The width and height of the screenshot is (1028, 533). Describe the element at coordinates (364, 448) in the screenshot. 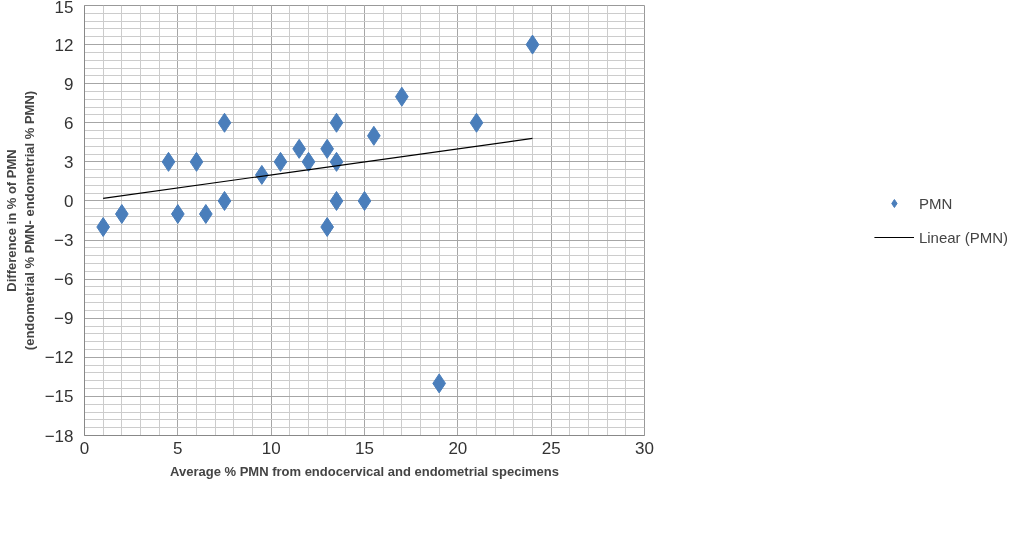

I see `x-tick-label: 15` at that location.